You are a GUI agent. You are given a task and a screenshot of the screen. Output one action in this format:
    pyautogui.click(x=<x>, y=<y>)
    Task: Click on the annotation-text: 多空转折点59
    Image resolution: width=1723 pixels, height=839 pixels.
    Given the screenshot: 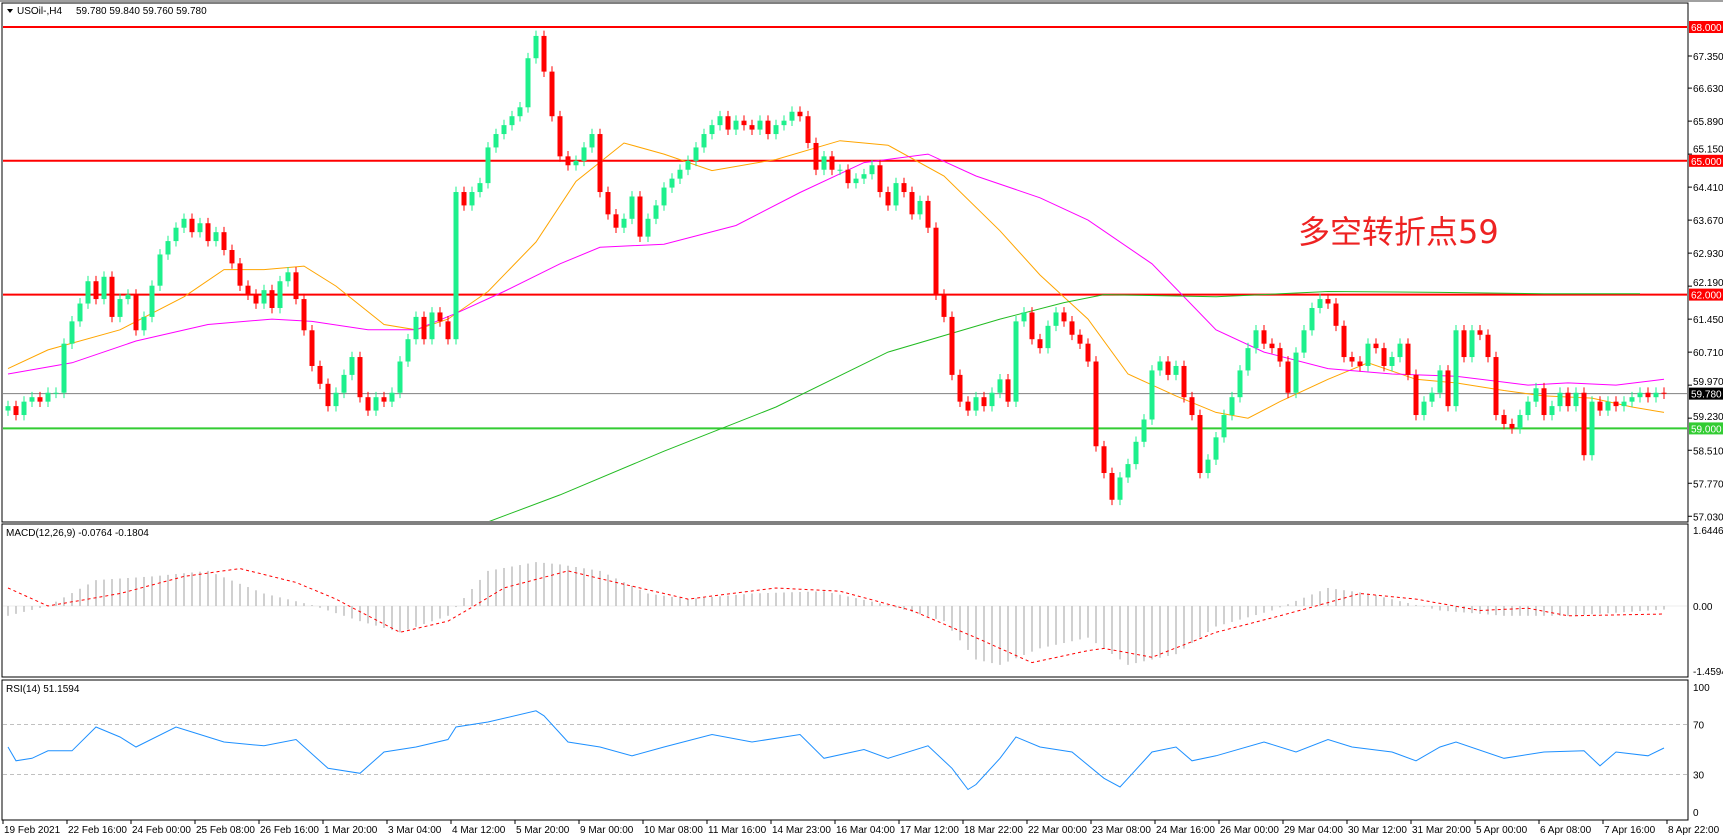 What is the action you would take?
    pyautogui.click(x=1398, y=232)
    